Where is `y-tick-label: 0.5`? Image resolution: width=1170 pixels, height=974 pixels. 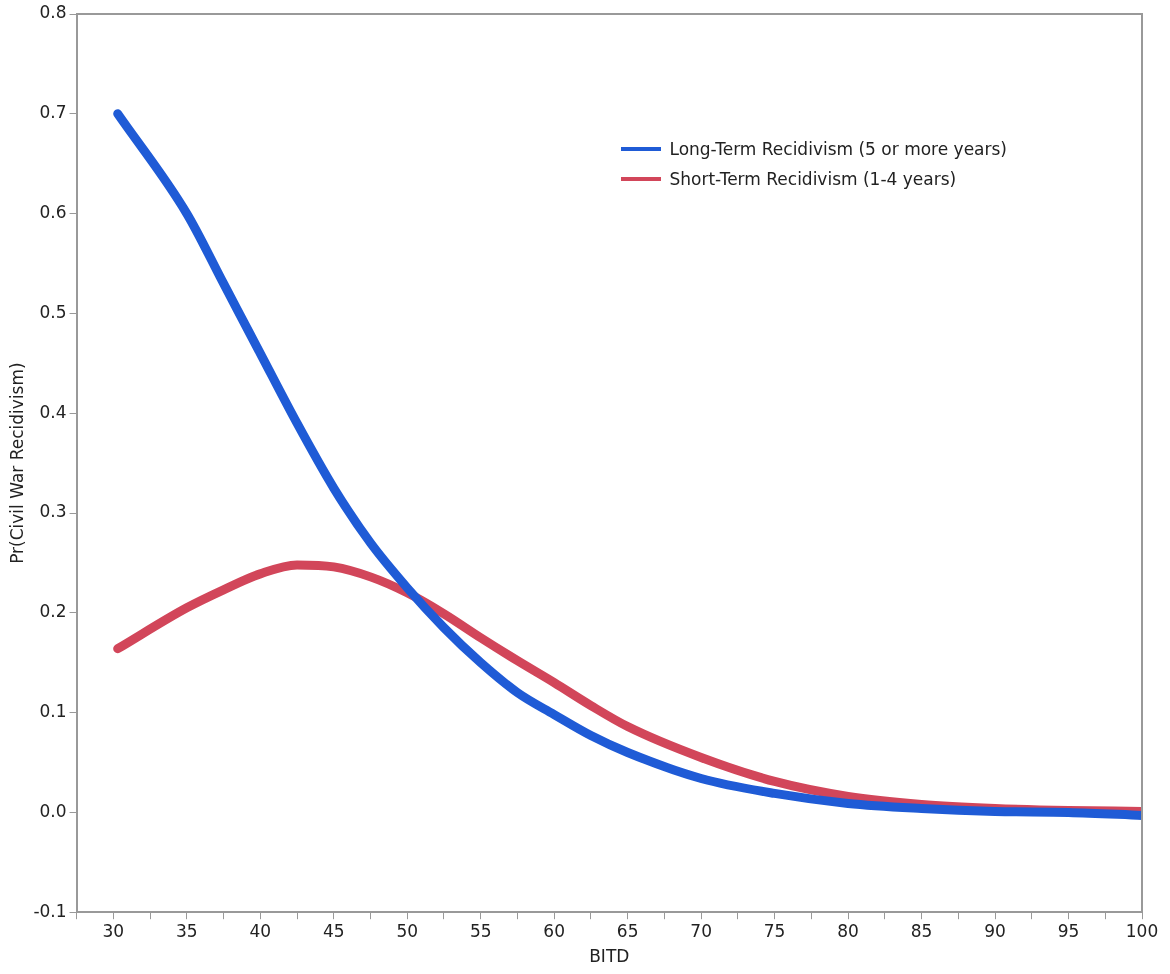
y-tick-label: 0.5 is located at coordinates (53, 311).